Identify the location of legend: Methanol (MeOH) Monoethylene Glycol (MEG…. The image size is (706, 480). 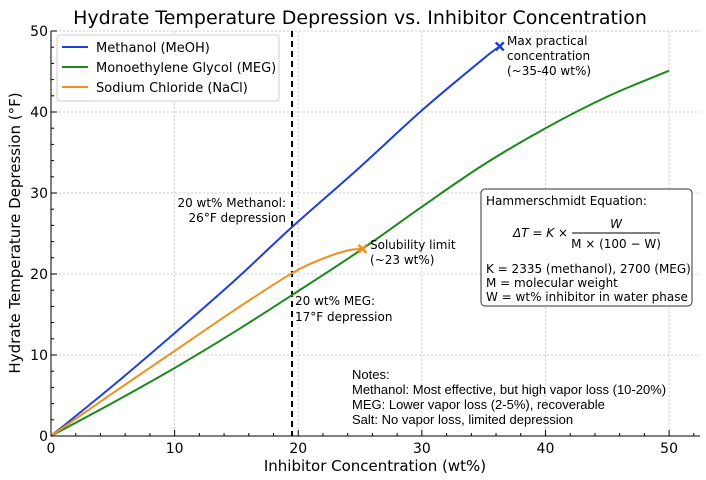
(168, 68).